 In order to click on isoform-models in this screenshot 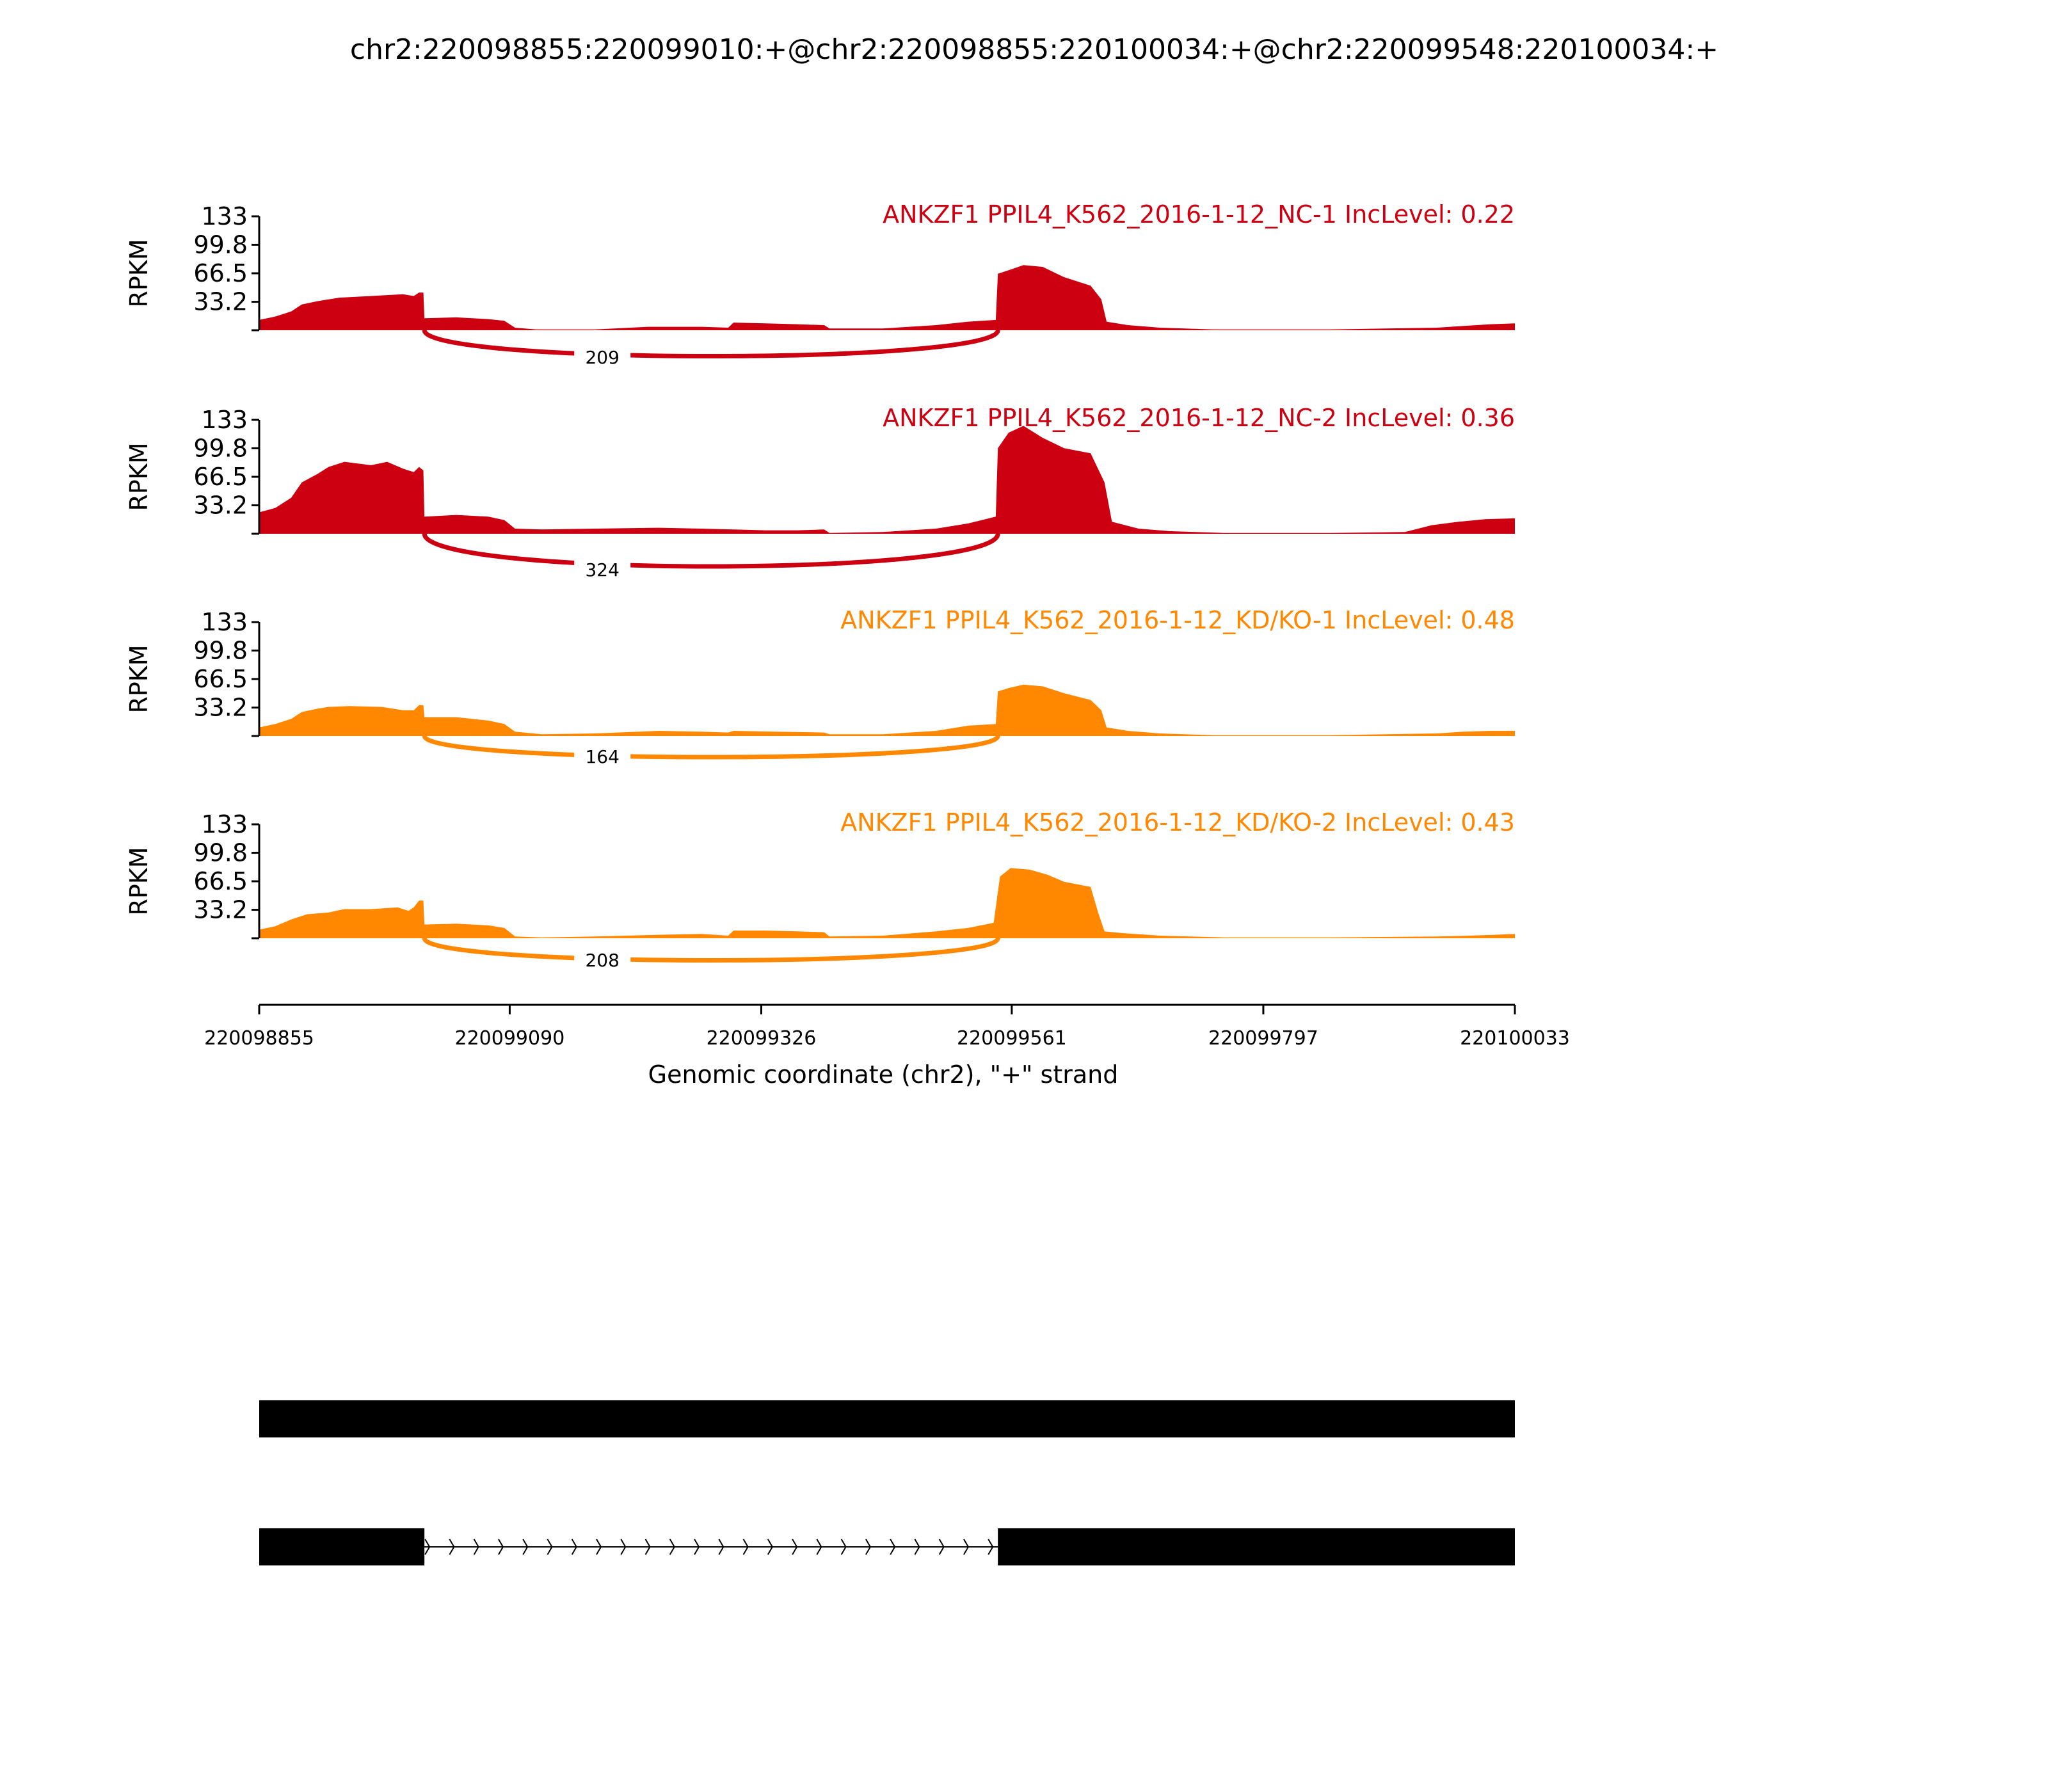, I will do `click(887, 1482)`.